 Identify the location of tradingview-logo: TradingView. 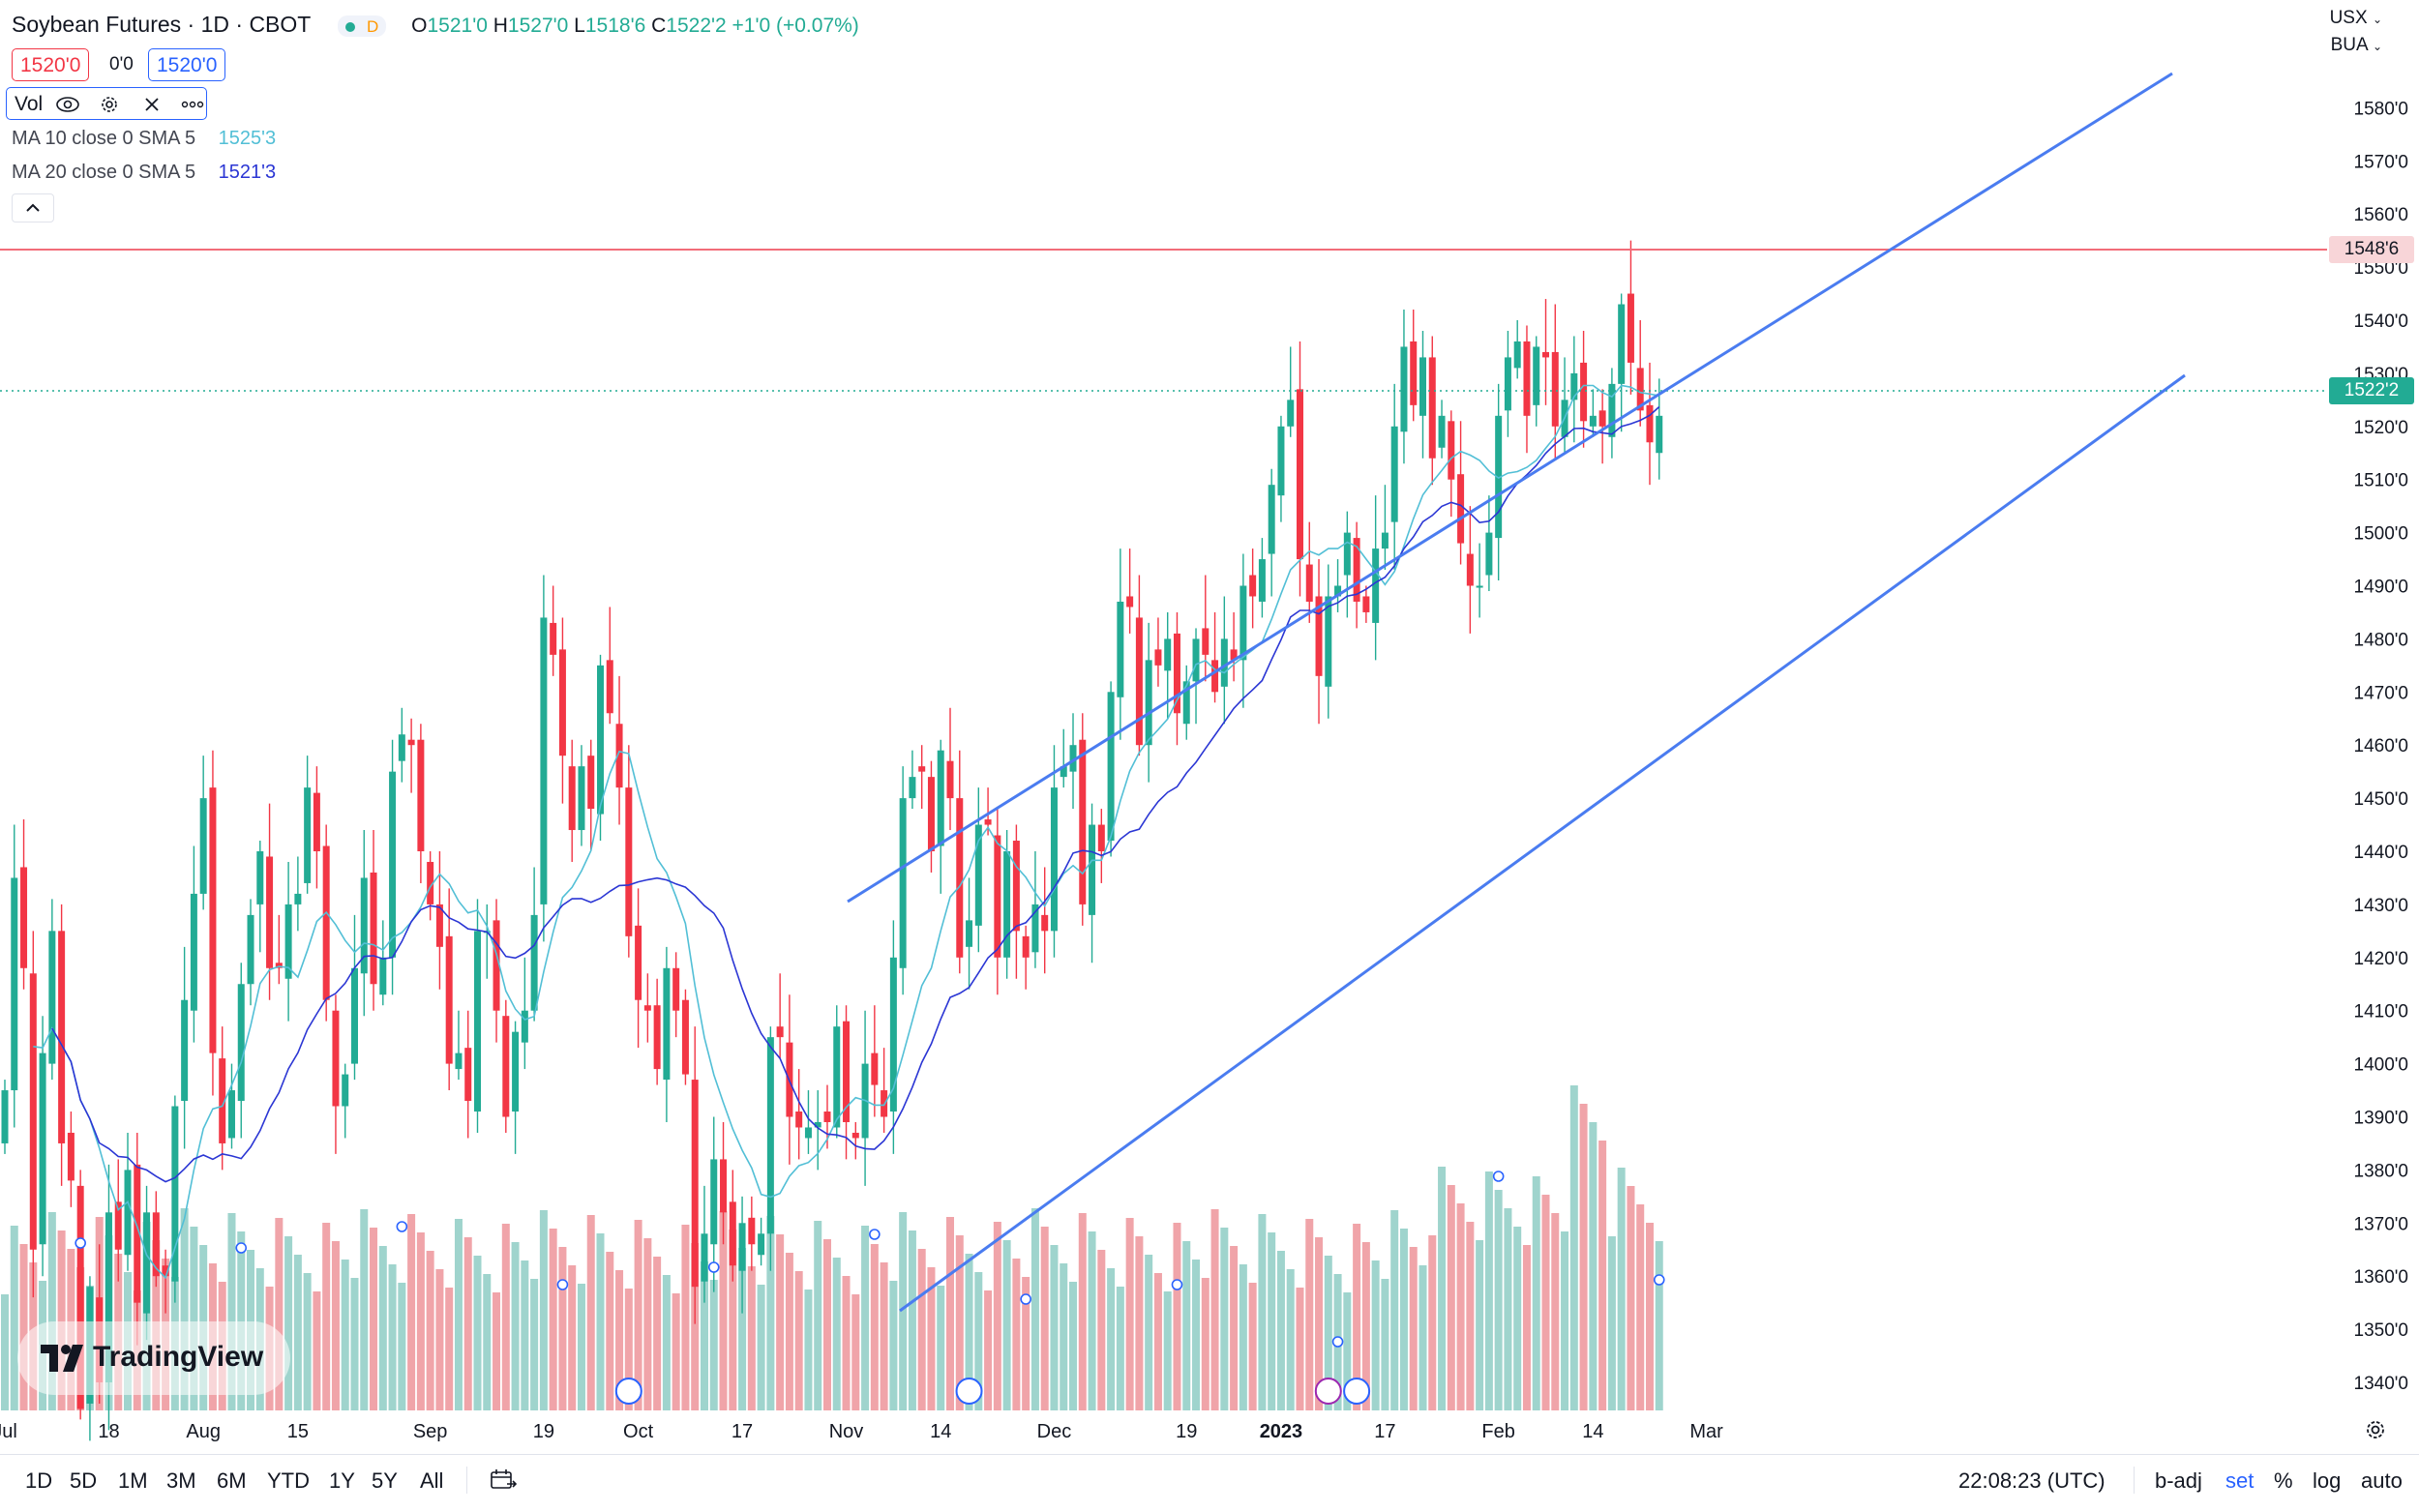
(154, 1358).